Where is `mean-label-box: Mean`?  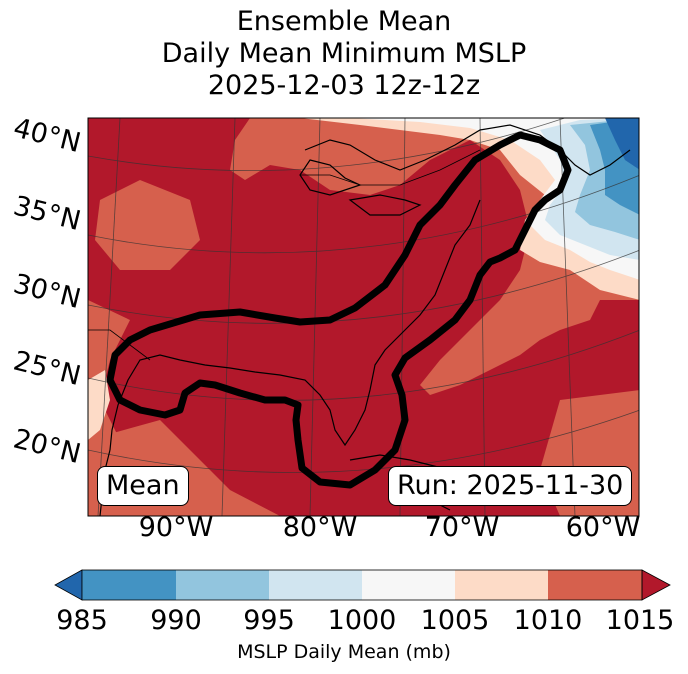
mean-label-box: Mean is located at coordinates (143, 486).